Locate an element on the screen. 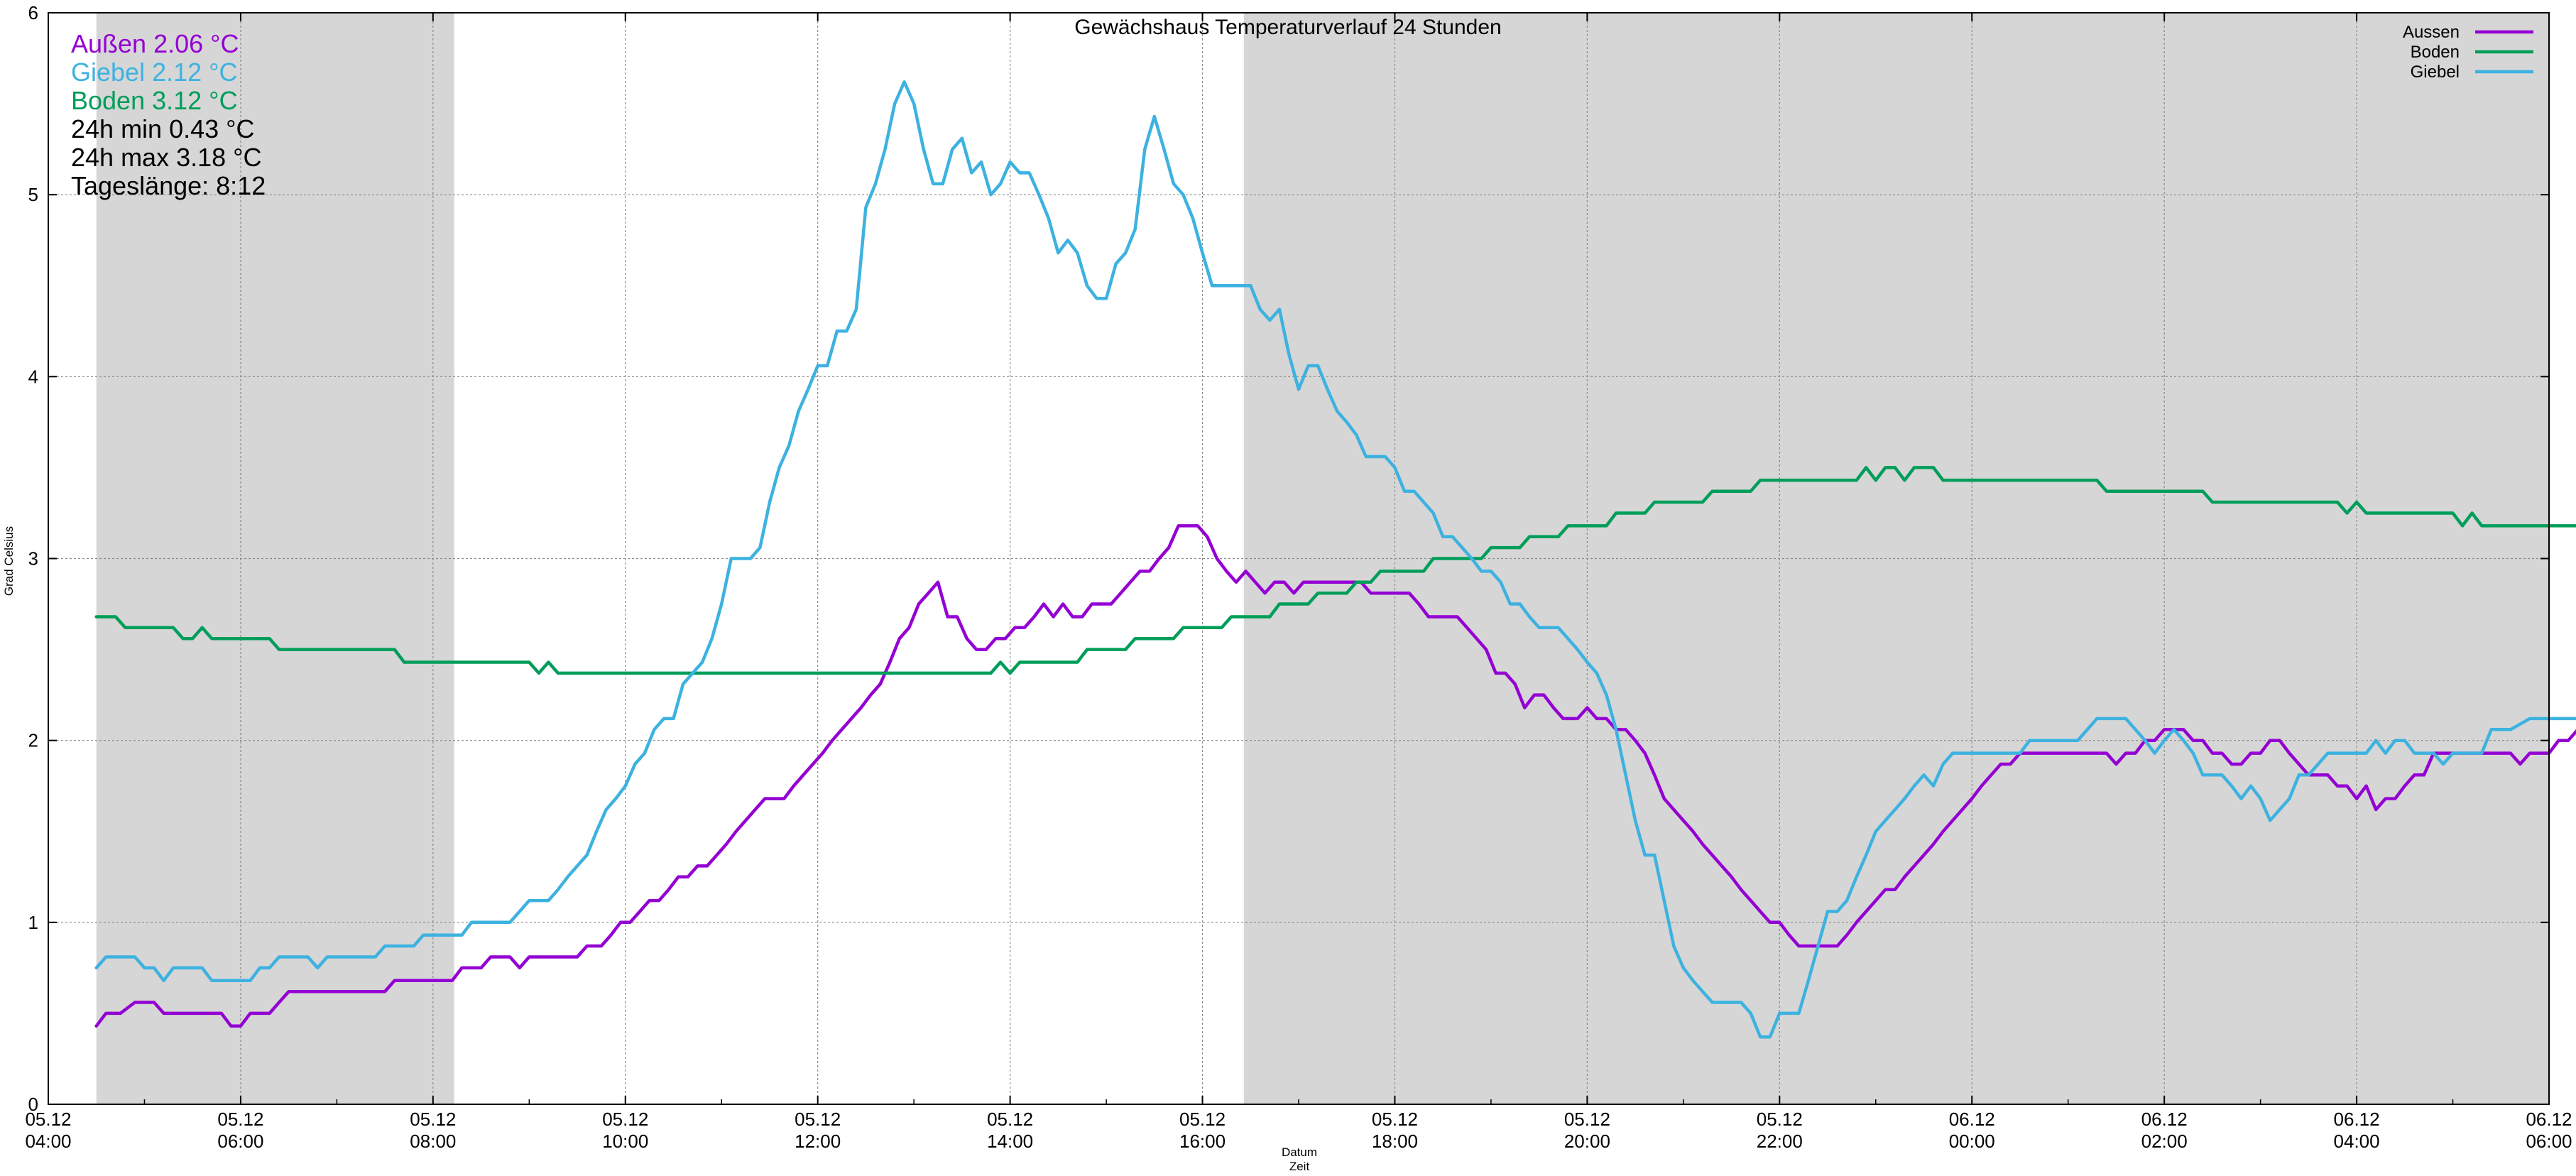 The width and height of the screenshot is (2576, 1176). x-tick-label-time: 18:00 is located at coordinates (1395, 1141).